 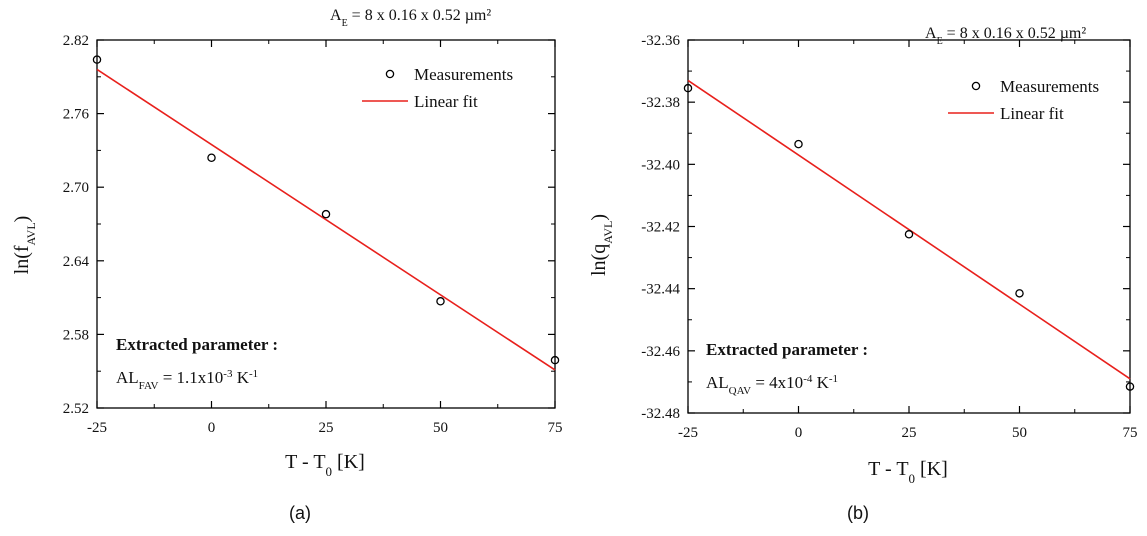 What do you see at coordinates (187, 380) in the screenshot?
I see `extracted-parameter-value: ALFAV = 1.1x10-3 K-1` at bounding box center [187, 380].